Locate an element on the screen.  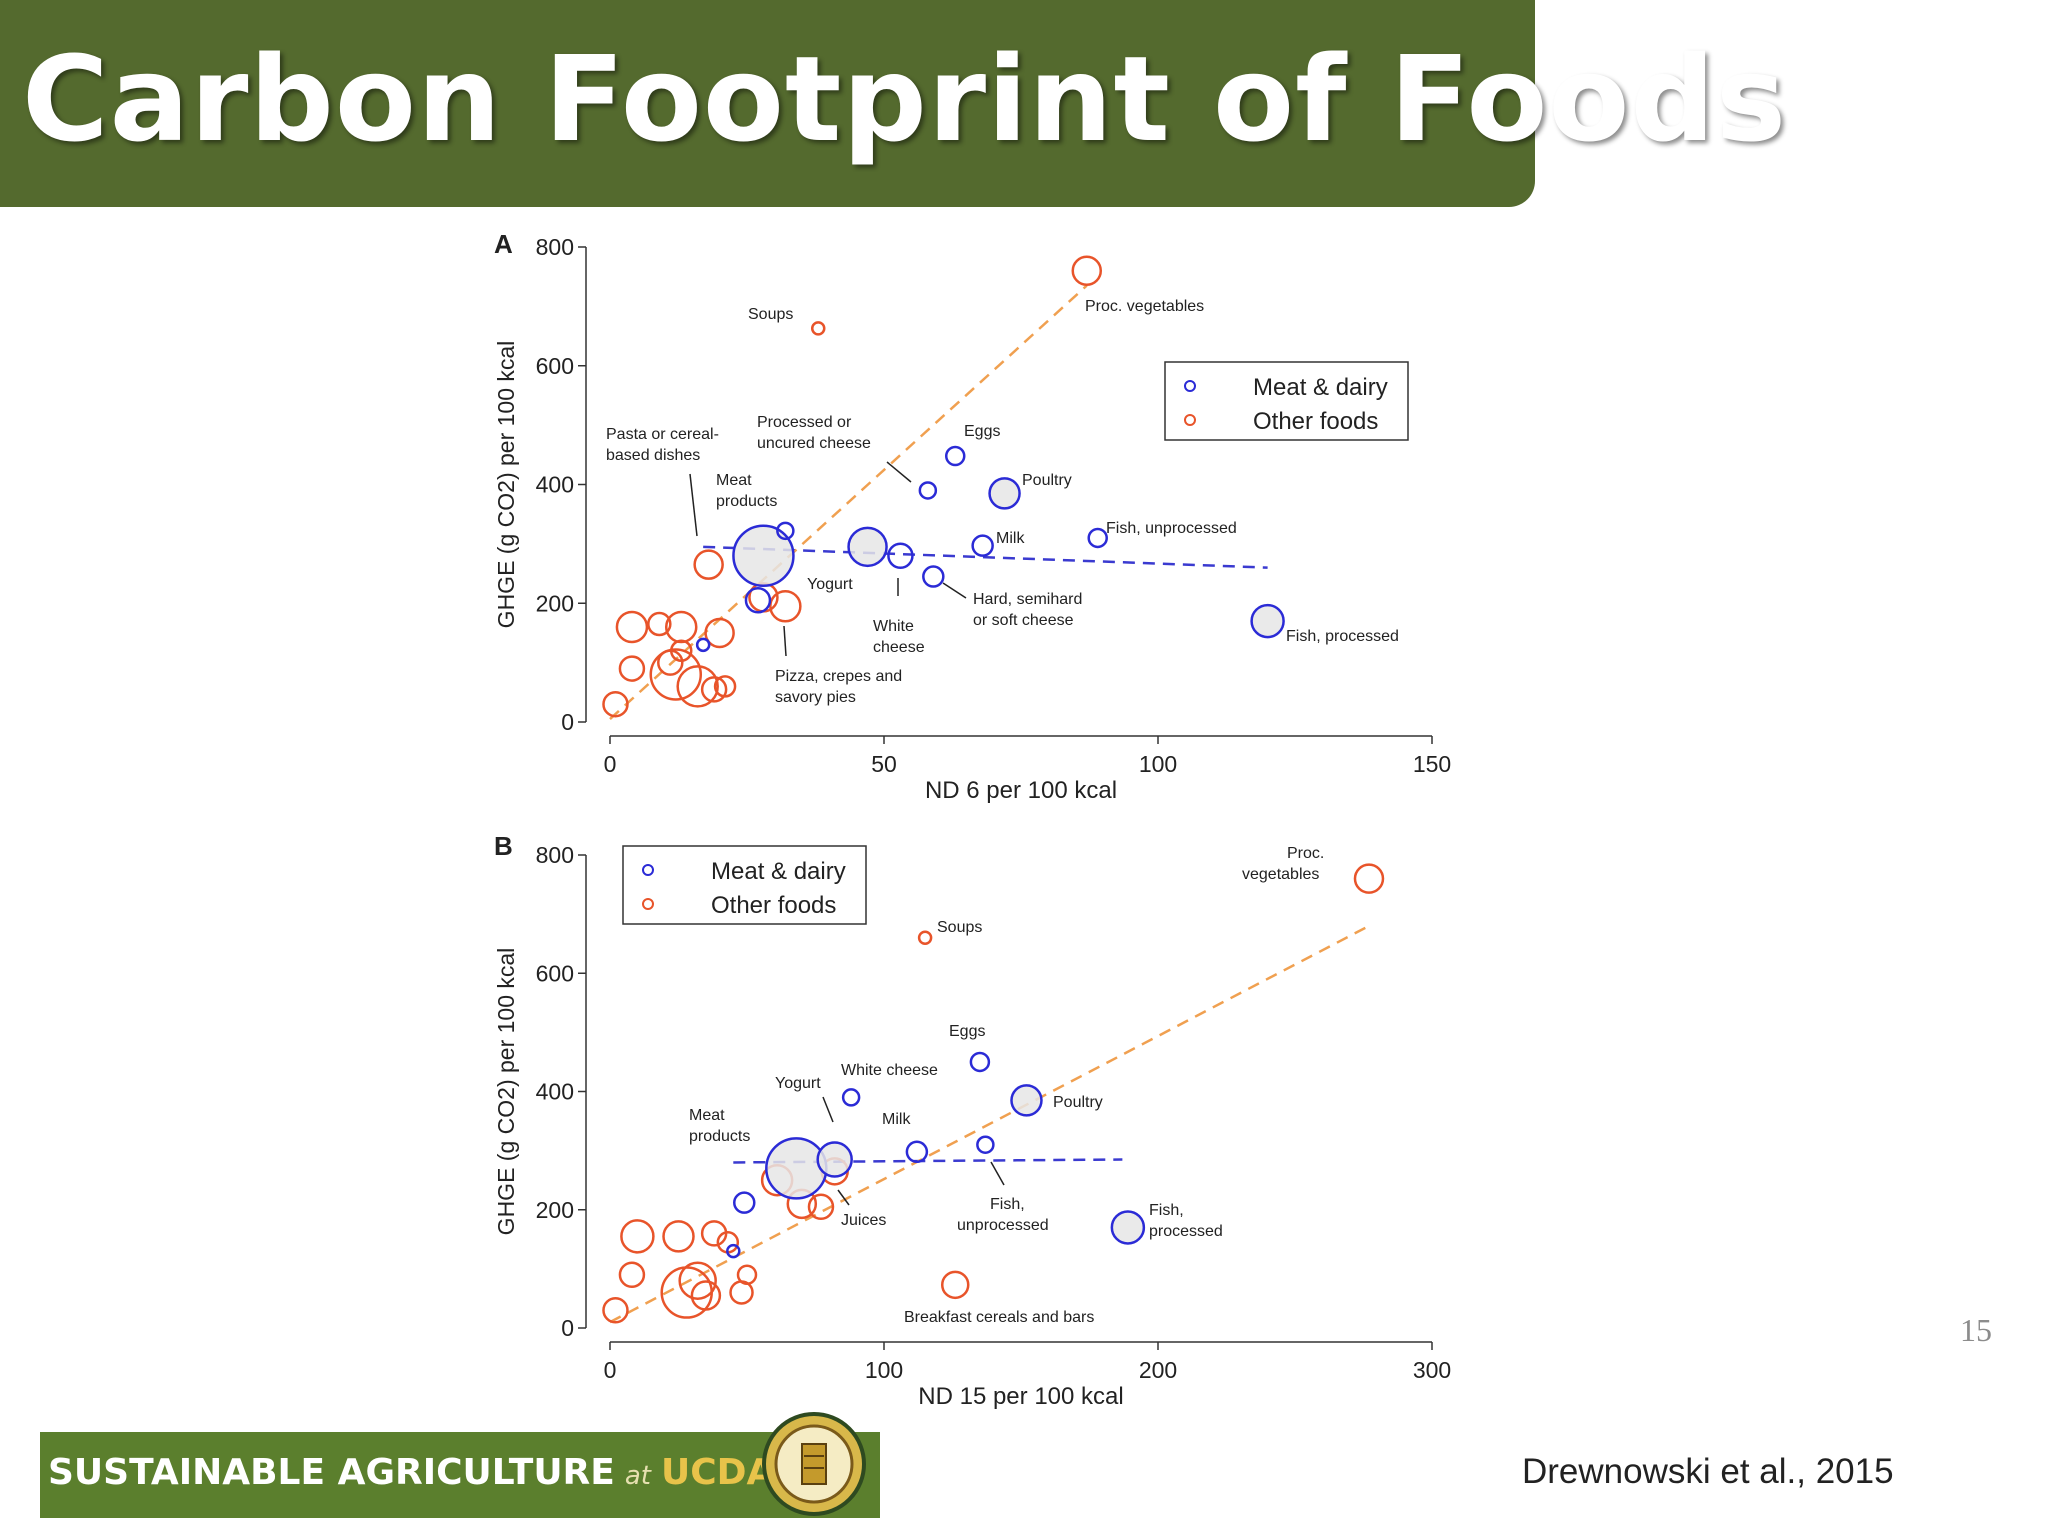
meat-dairy-point-hard-semihard-or-soft-cheese is located at coordinates (933, 576).